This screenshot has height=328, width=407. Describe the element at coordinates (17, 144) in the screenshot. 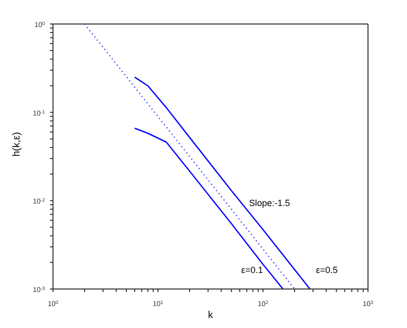

I see `y-axis-title: h(k,ε)` at that location.